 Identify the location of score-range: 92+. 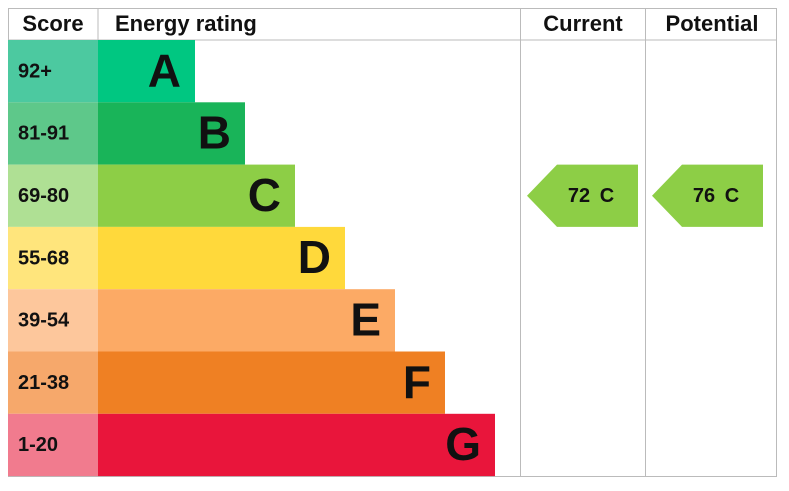
(35, 71).